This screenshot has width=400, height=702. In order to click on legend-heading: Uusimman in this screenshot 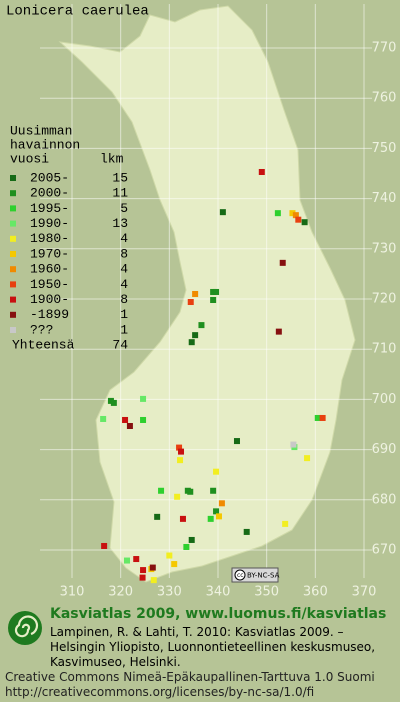, I will do `click(41, 130)`.